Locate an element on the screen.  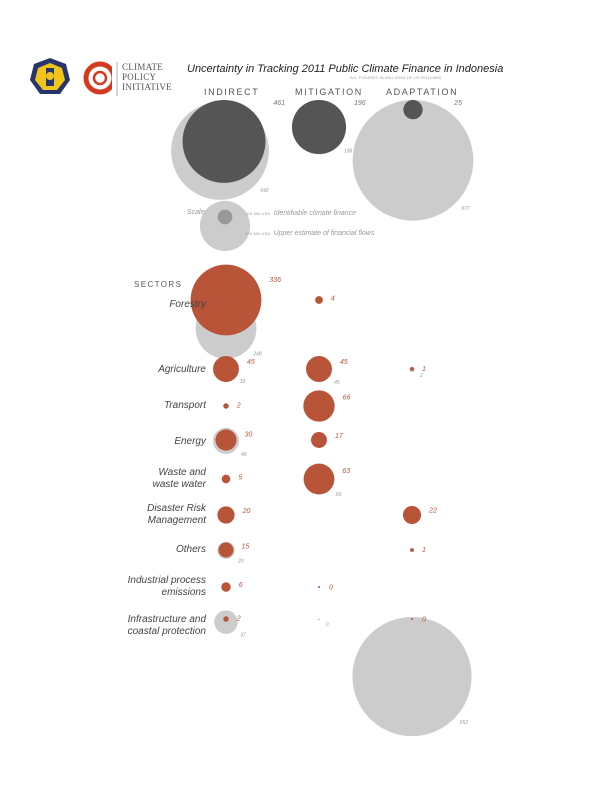
sector-infrastructure-and-coastal-protection-adaptation-identifiable-label: 0 is located at coordinates (424, 619).